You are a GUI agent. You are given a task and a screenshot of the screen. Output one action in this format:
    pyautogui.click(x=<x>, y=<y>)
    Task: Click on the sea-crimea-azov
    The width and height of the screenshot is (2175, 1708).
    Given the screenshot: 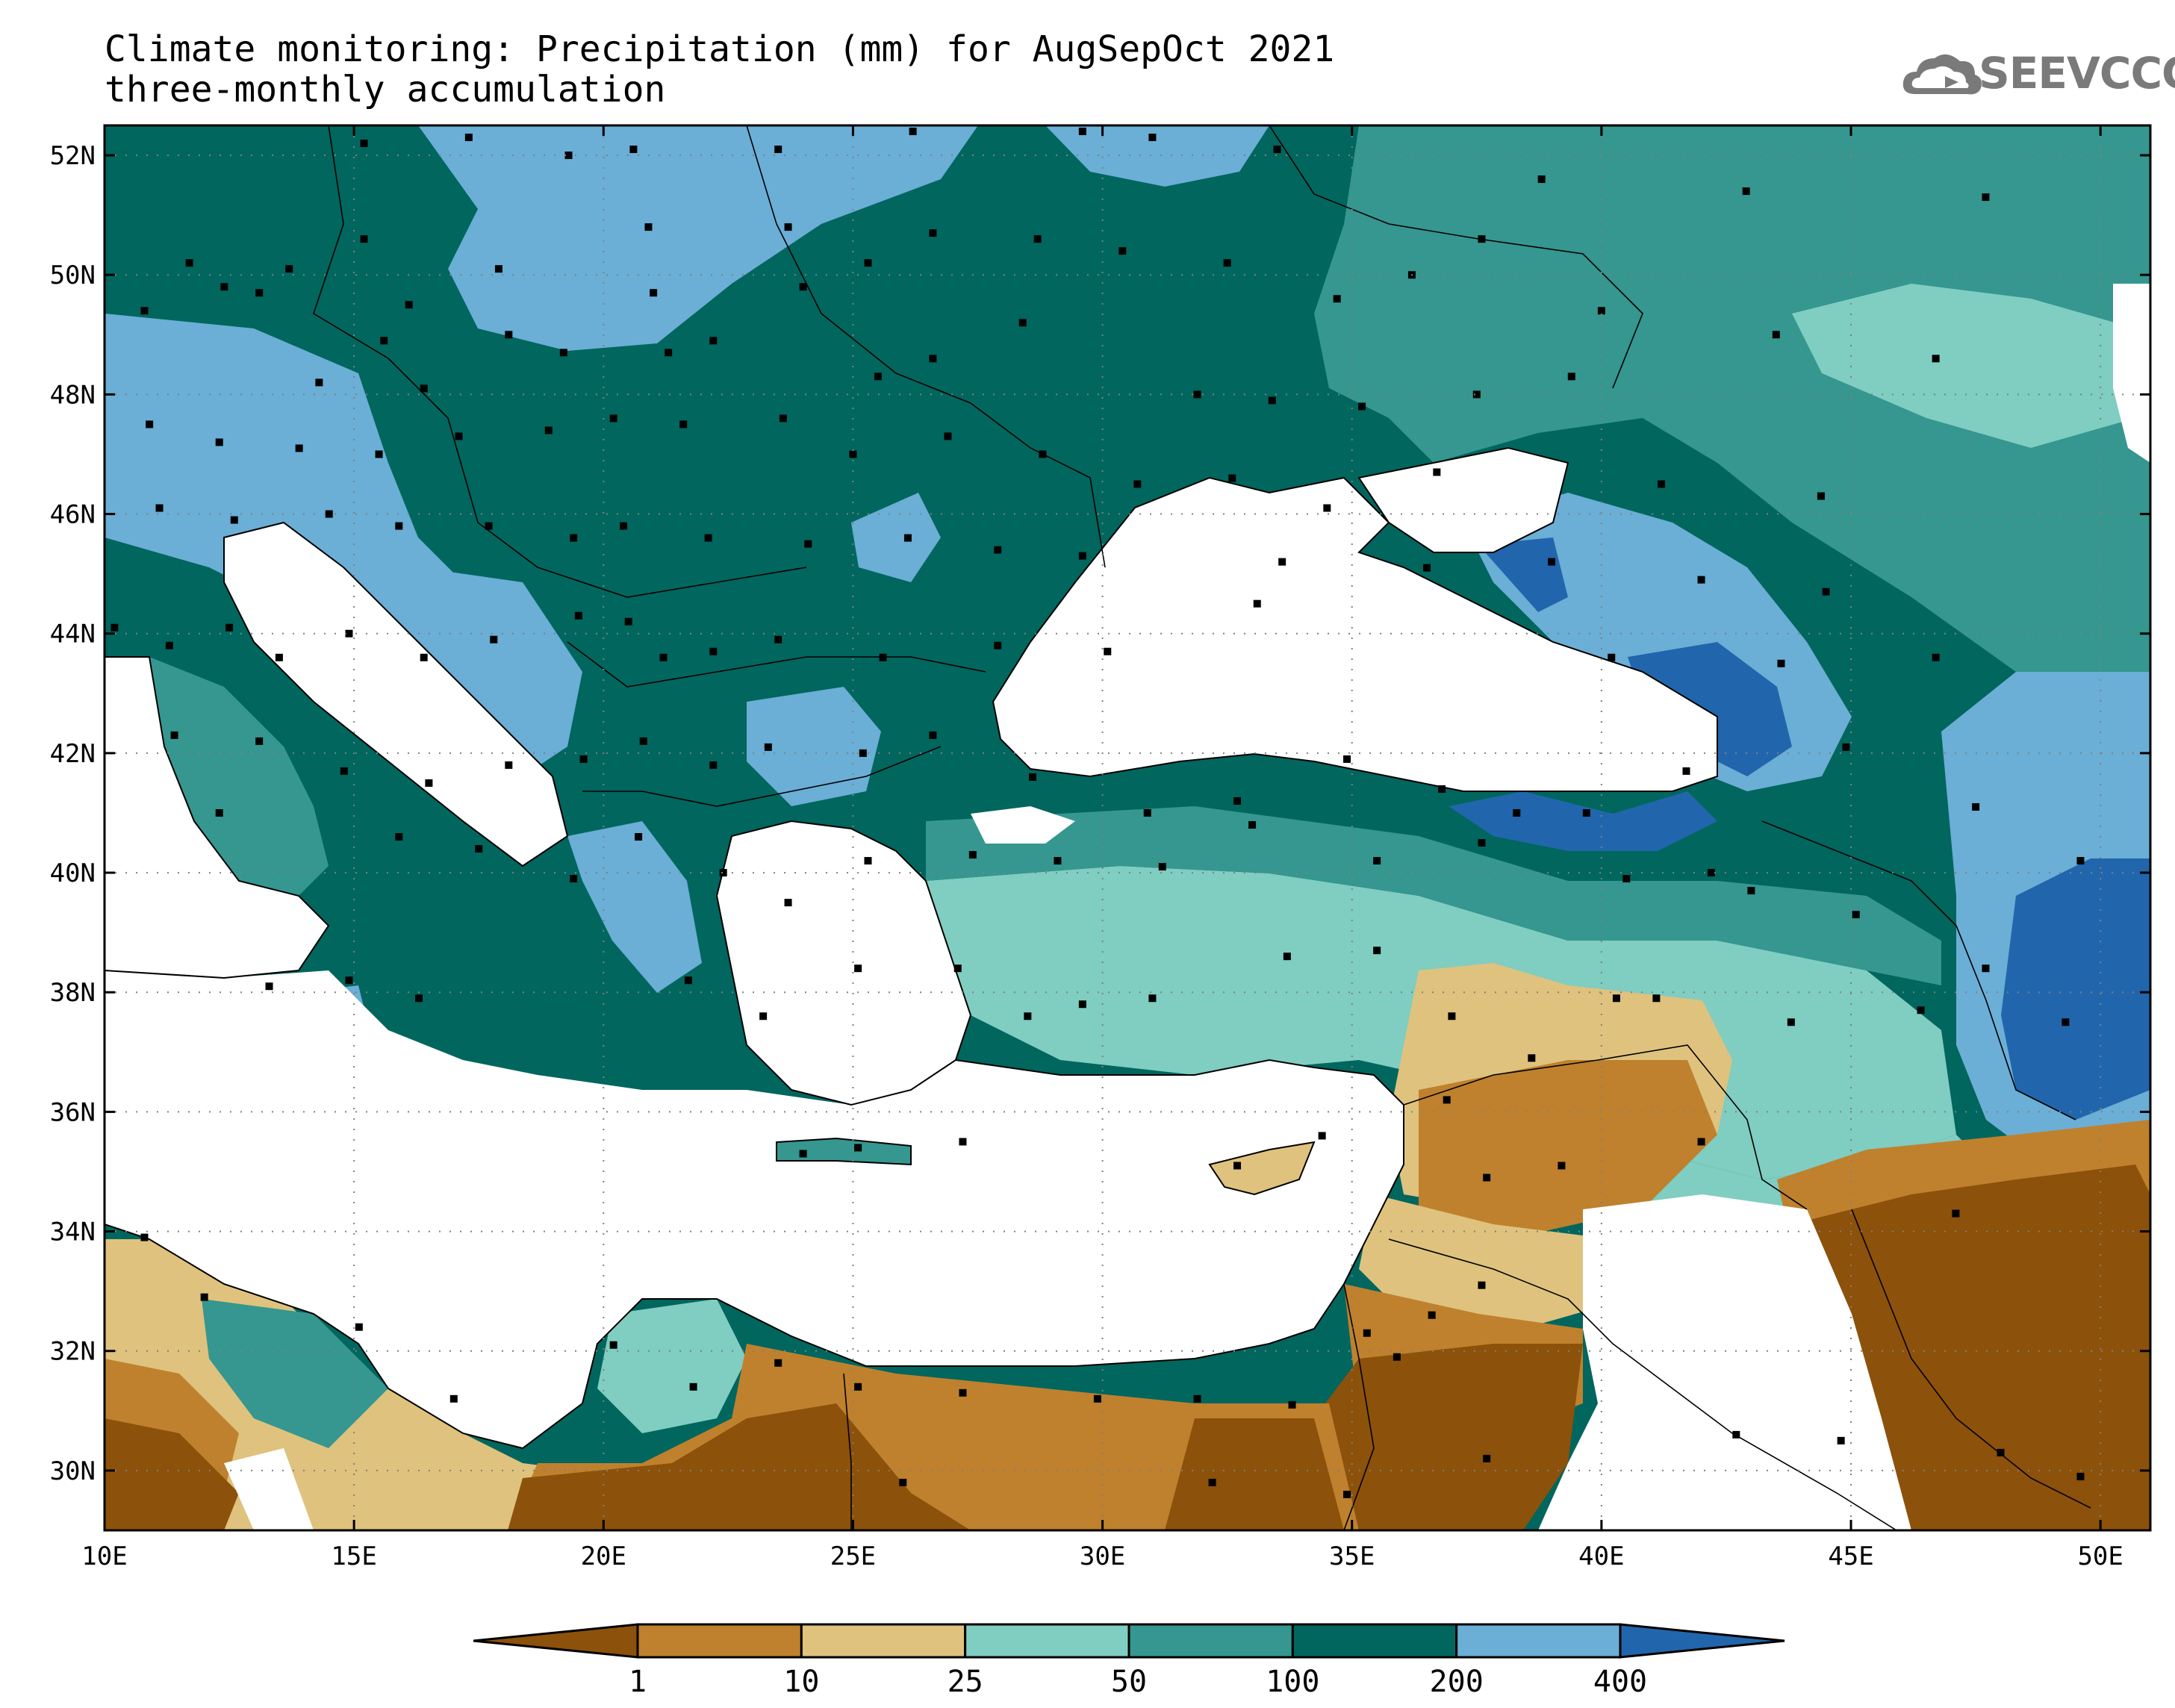 What is the action you would take?
    pyautogui.click(x=1463, y=500)
    